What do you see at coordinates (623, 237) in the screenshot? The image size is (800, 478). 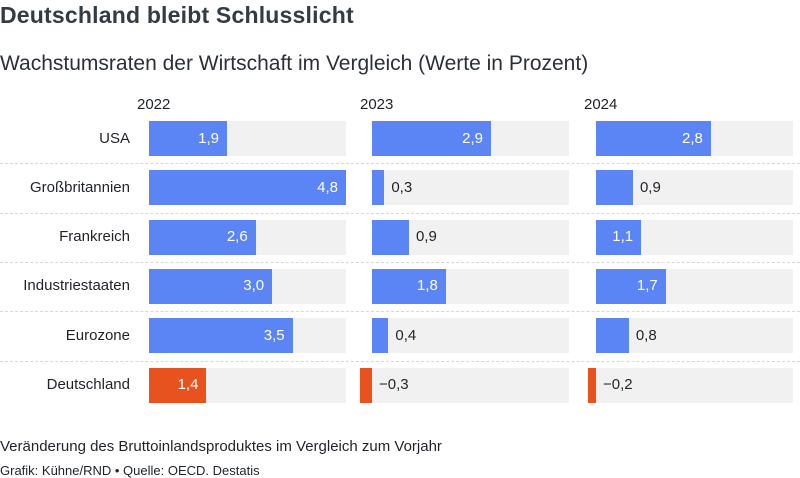 I see `bar-value-label: 1,1` at bounding box center [623, 237].